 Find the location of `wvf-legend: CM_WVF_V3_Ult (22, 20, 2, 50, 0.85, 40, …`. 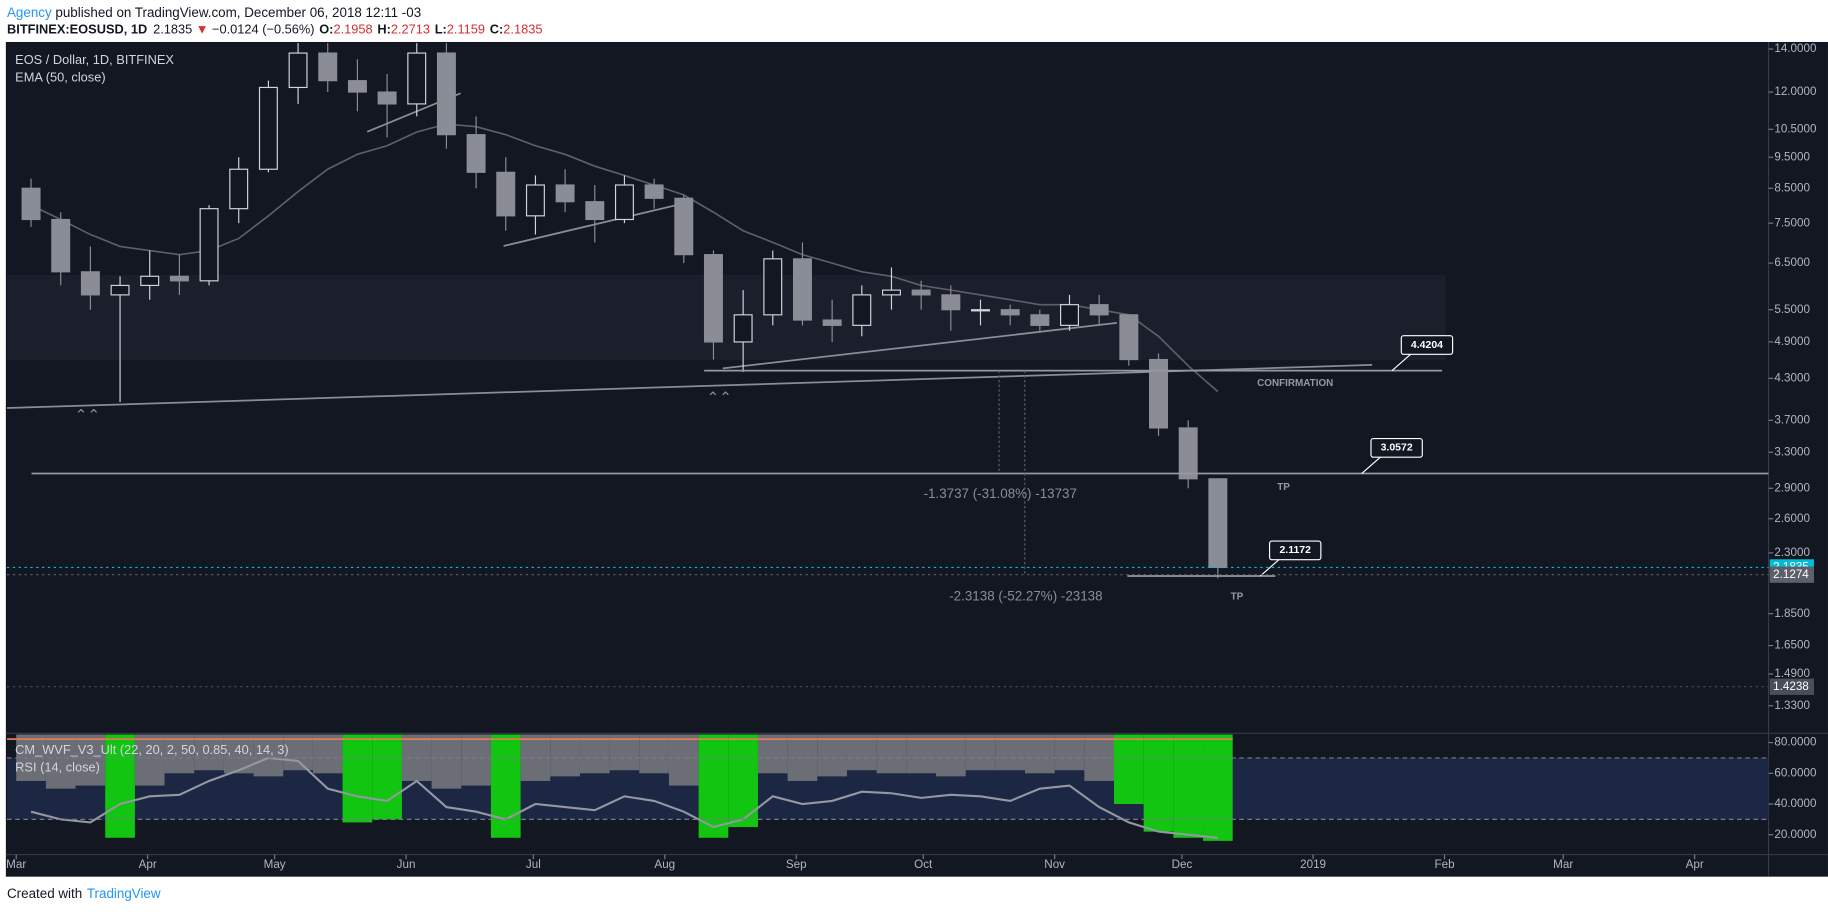

wvf-legend: CM_WVF_V3_Ult (22, 20, 2, 50, 0.85, 40, … is located at coordinates (151, 749).